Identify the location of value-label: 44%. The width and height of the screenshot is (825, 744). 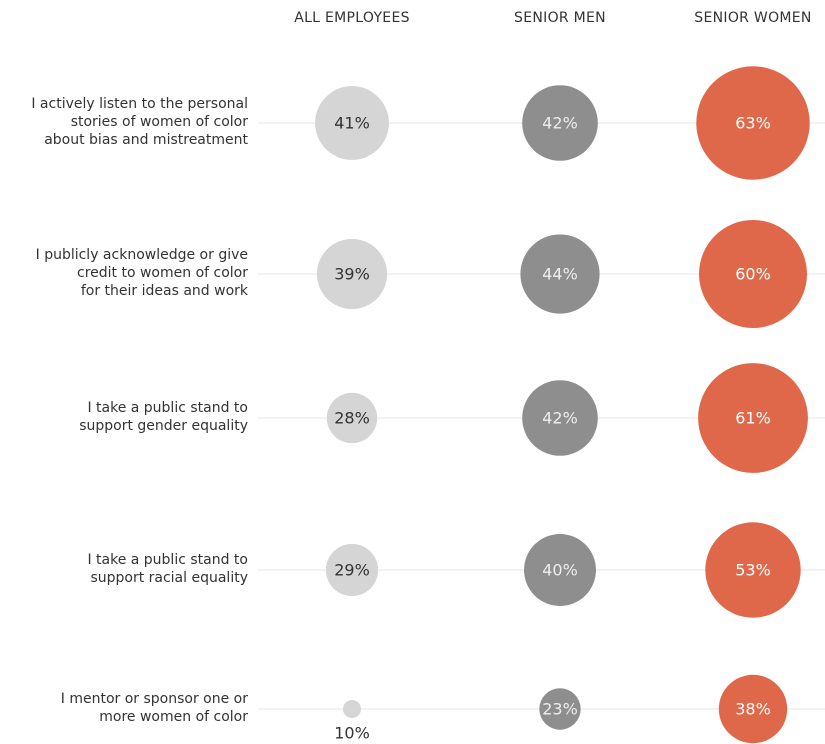
(560, 274).